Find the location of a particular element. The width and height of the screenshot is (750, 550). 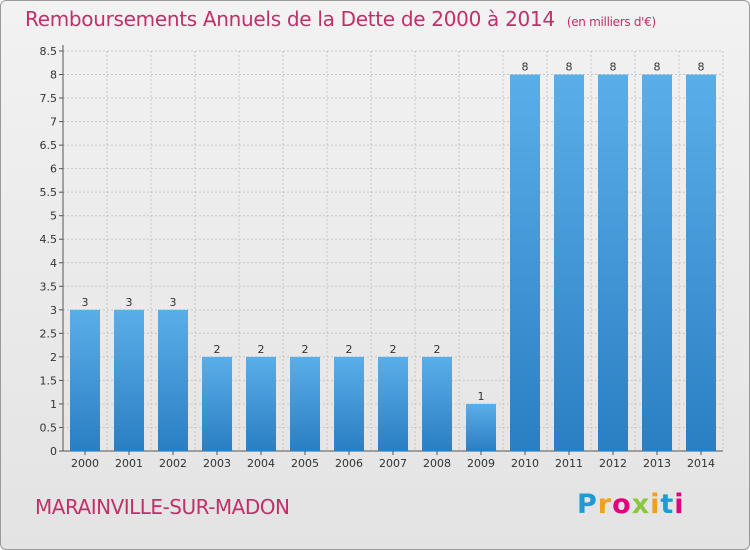

x-tick-label: 2001 is located at coordinates (129, 463).